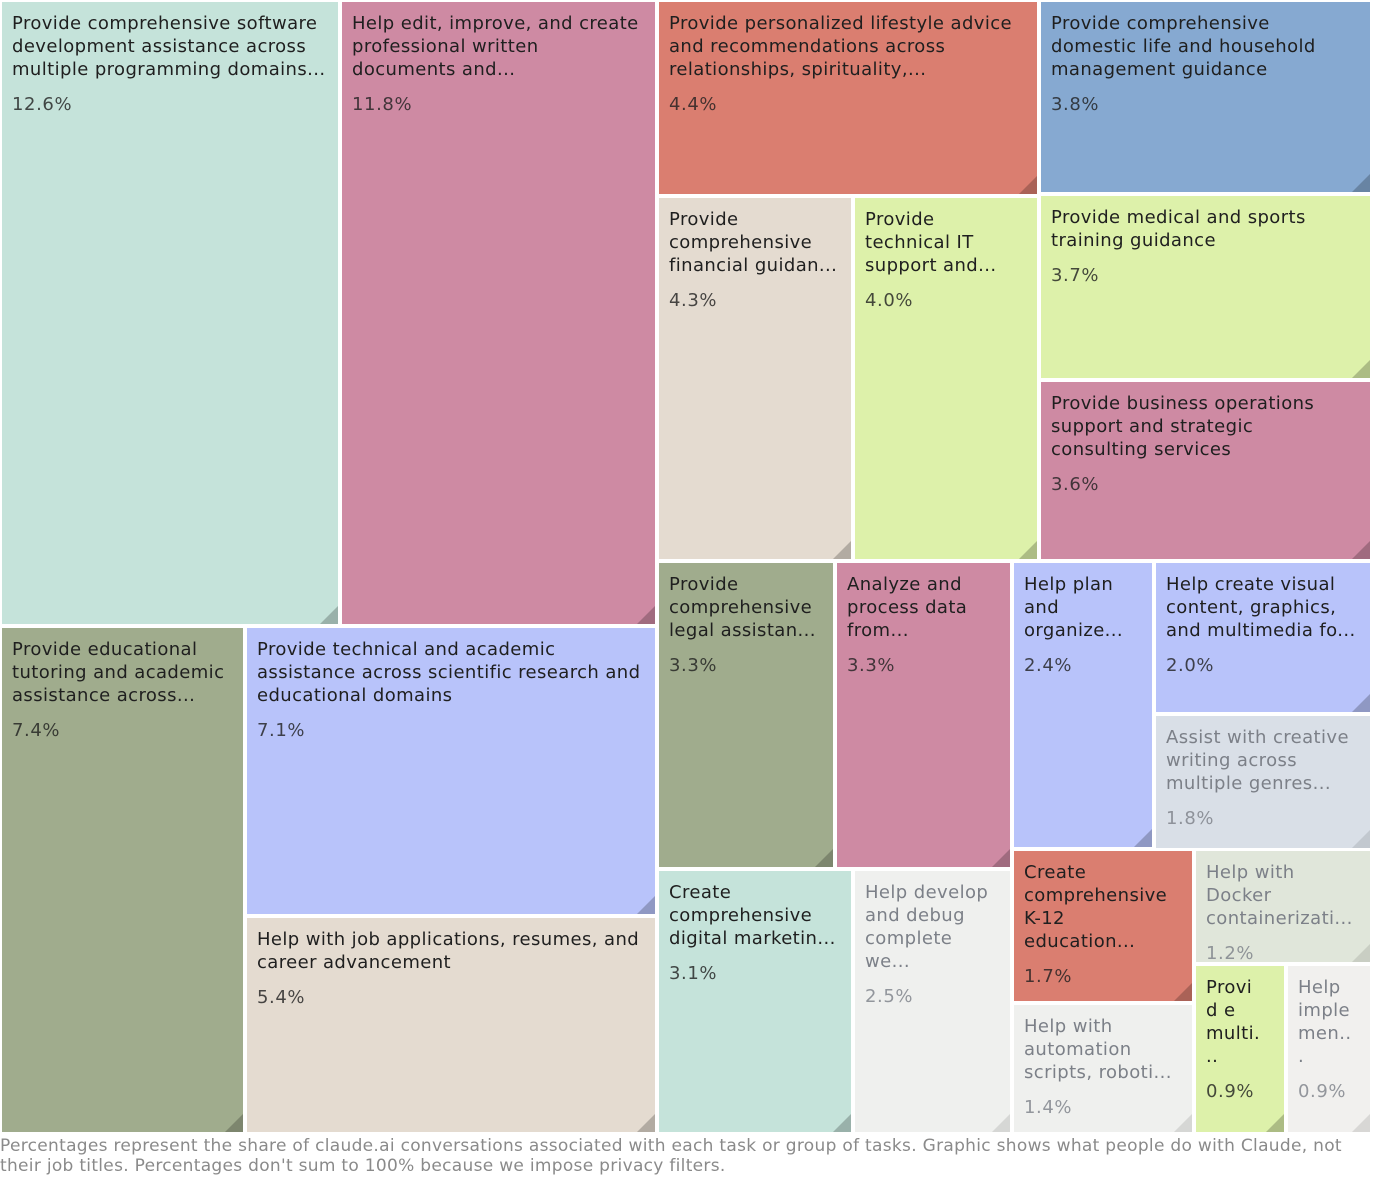 The width and height of the screenshot is (1382, 1180). Describe the element at coordinates (382, 104) in the screenshot. I see `tile-value: 11.8%` at that location.